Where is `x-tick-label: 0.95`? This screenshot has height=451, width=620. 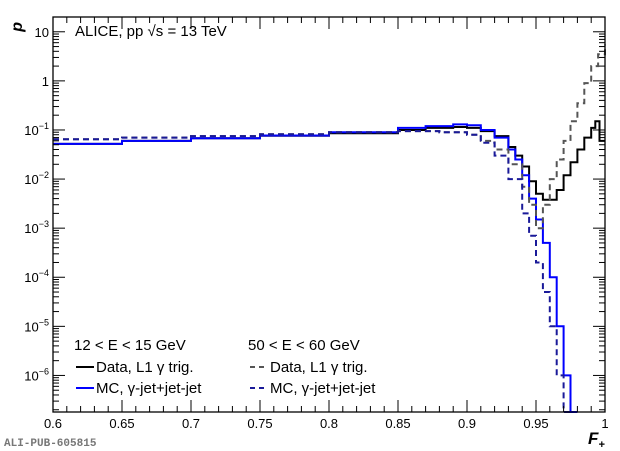 x-tick-label: 0.95 is located at coordinates (535, 423).